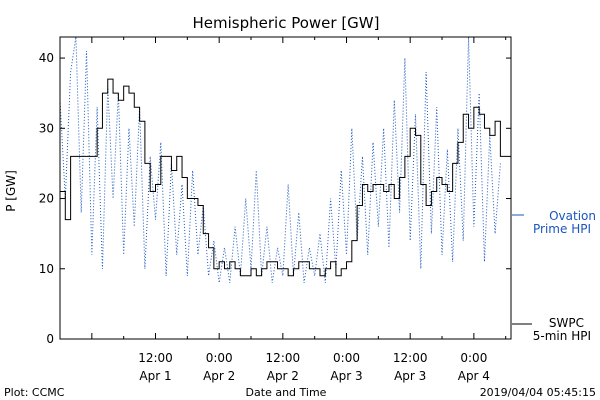 The height and width of the screenshot is (400, 600). Describe the element at coordinates (46, 58) in the screenshot. I see `y-tick-label: 40` at that location.